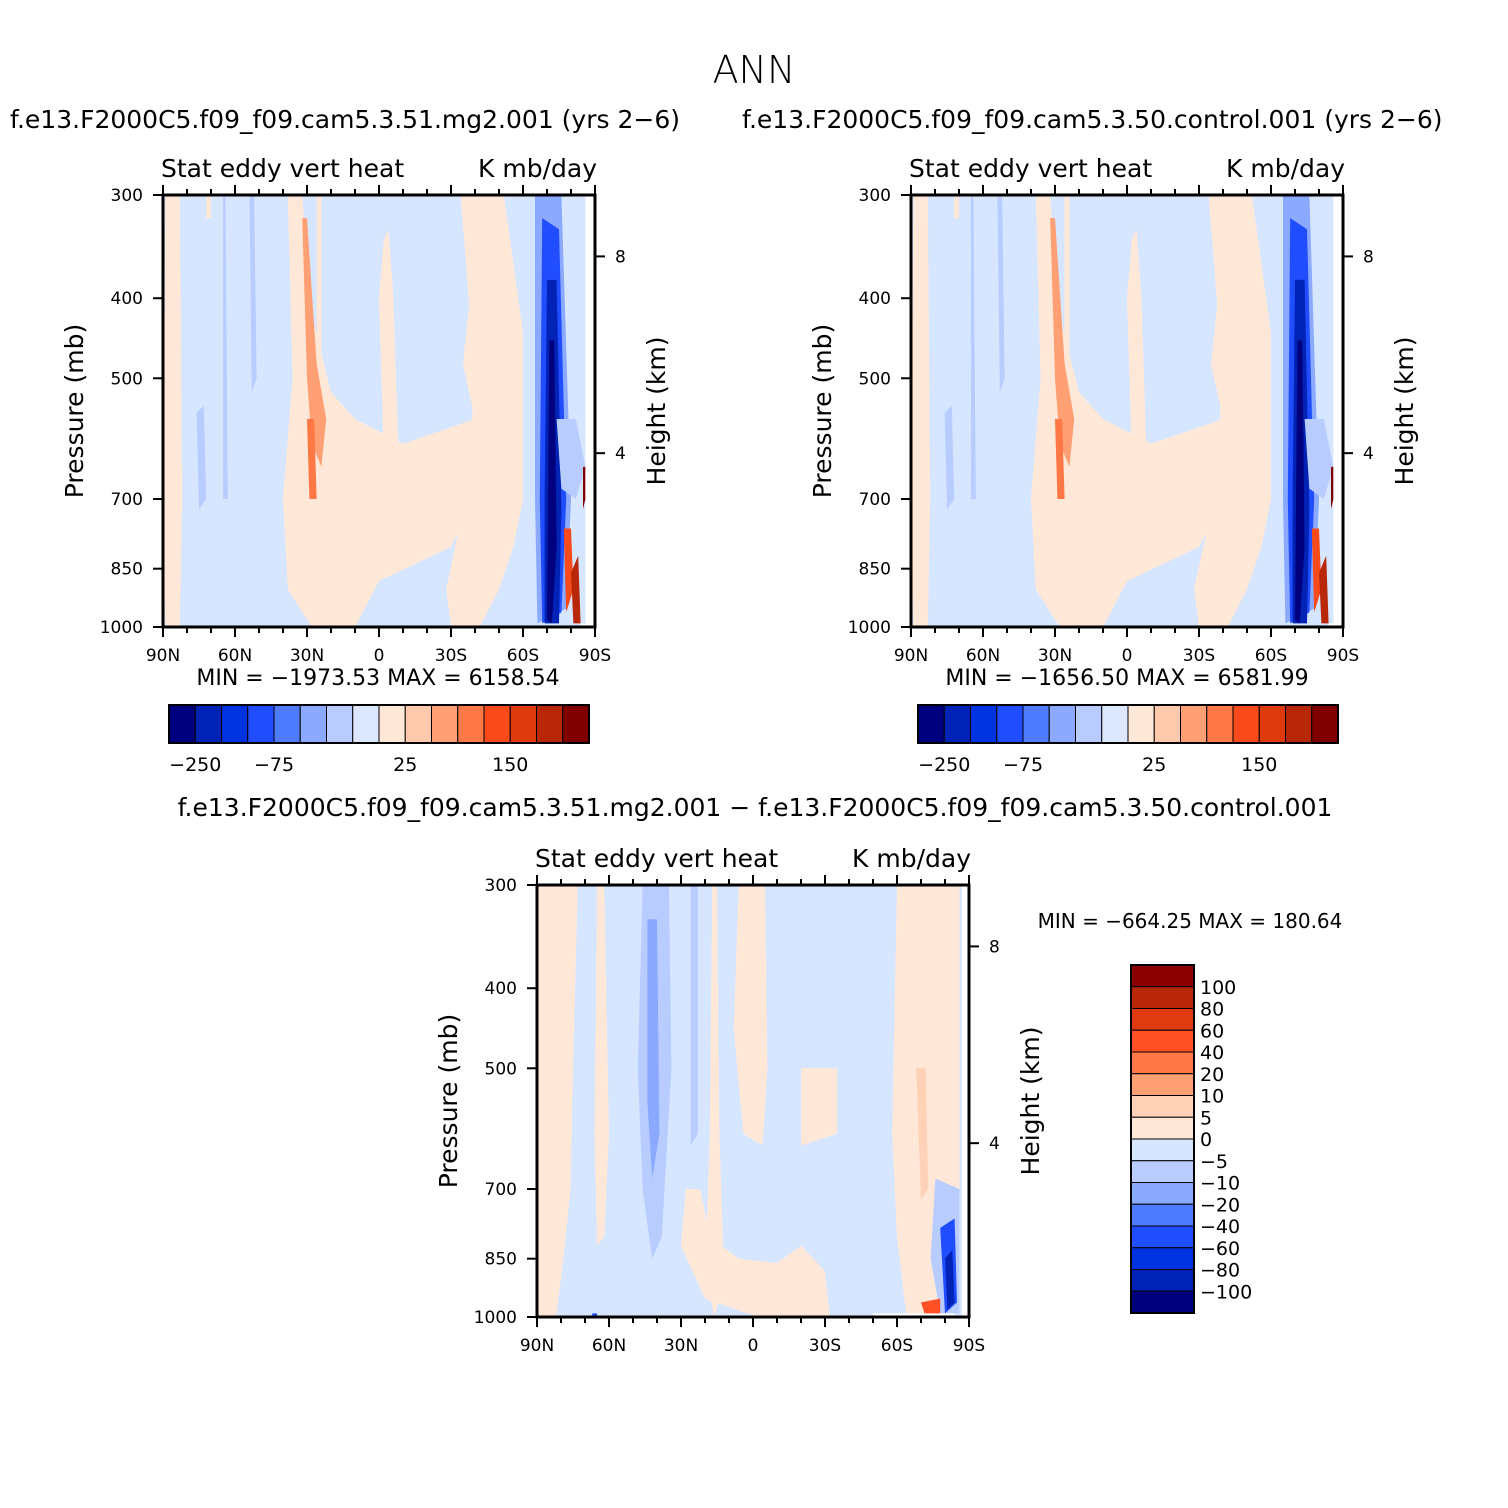 The height and width of the screenshot is (1508, 1508). Describe the element at coordinates (1212, 1097) in the screenshot. I see `colorbar-tick-label: 10` at that location.